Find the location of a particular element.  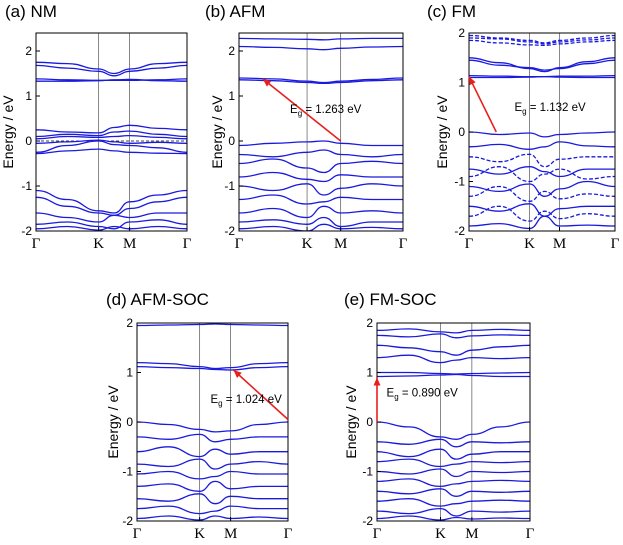

band-gap-label: Eg = 0.890 eV is located at coordinates (423, 394).